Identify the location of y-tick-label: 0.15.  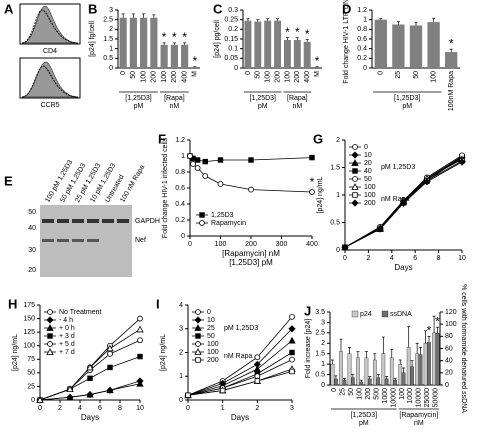
(231, 39).